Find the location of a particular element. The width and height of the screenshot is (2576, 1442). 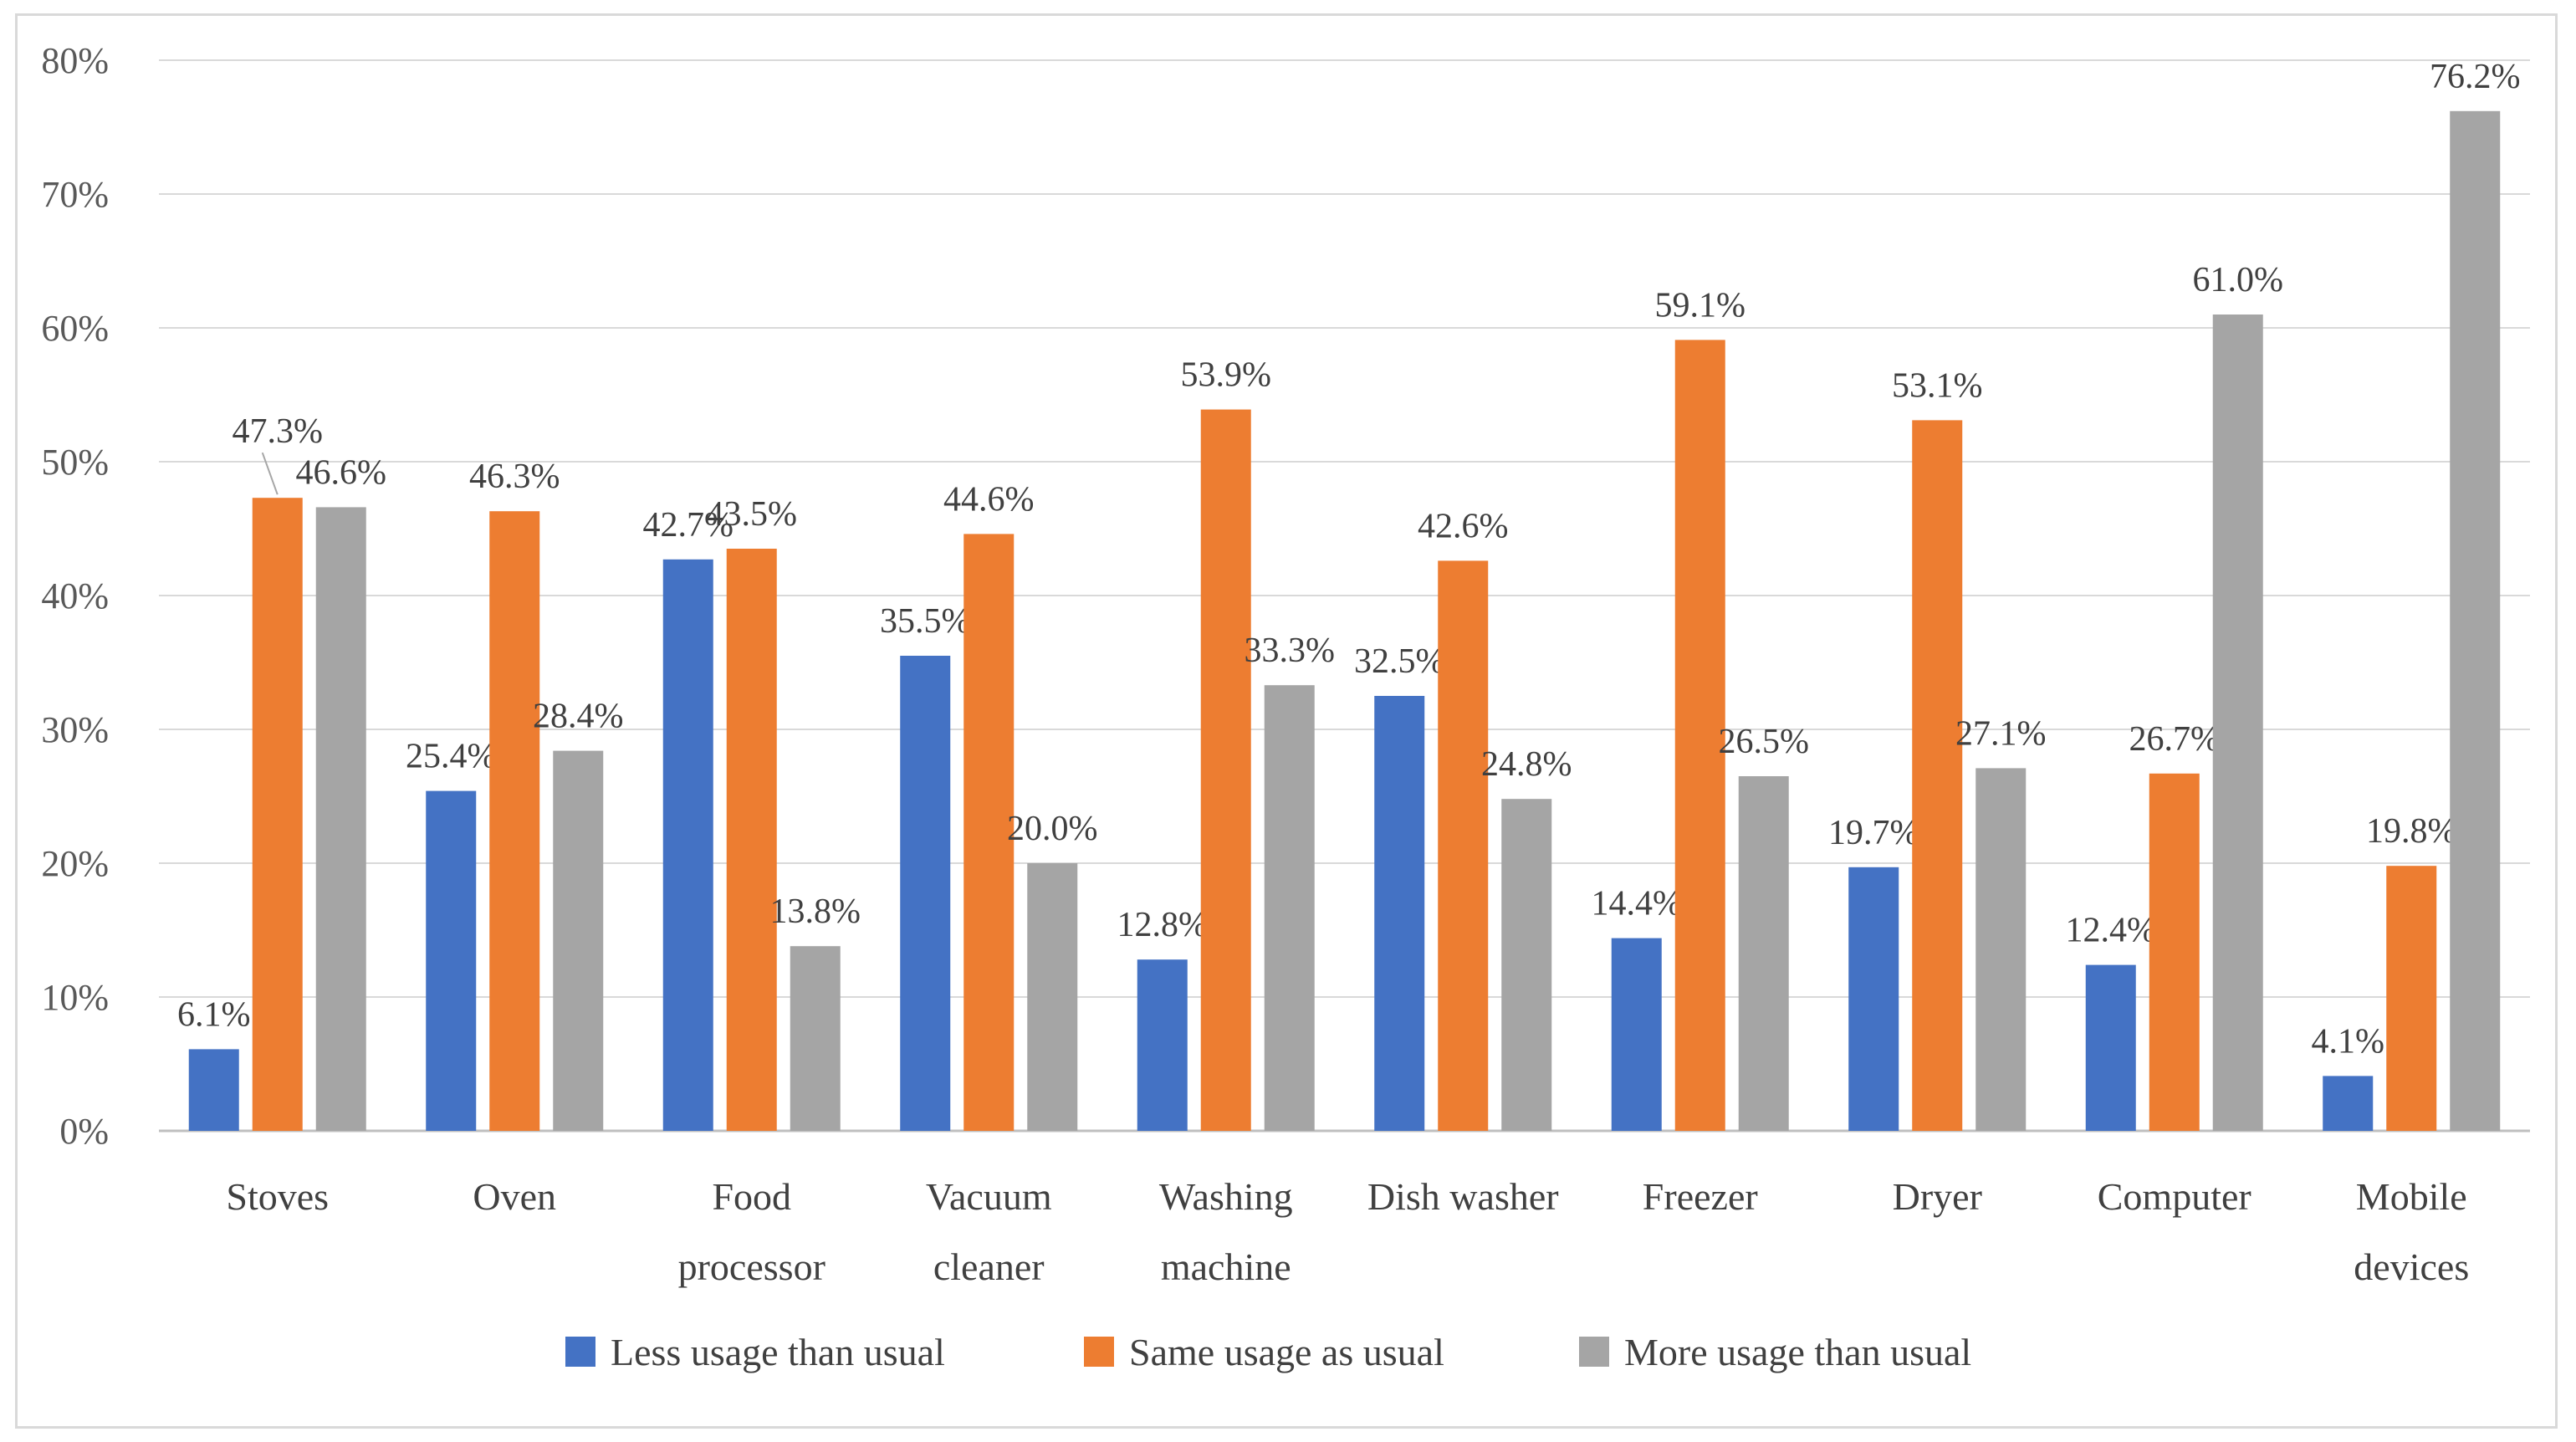

data-label: 19.7% is located at coordinates (1873, 833).